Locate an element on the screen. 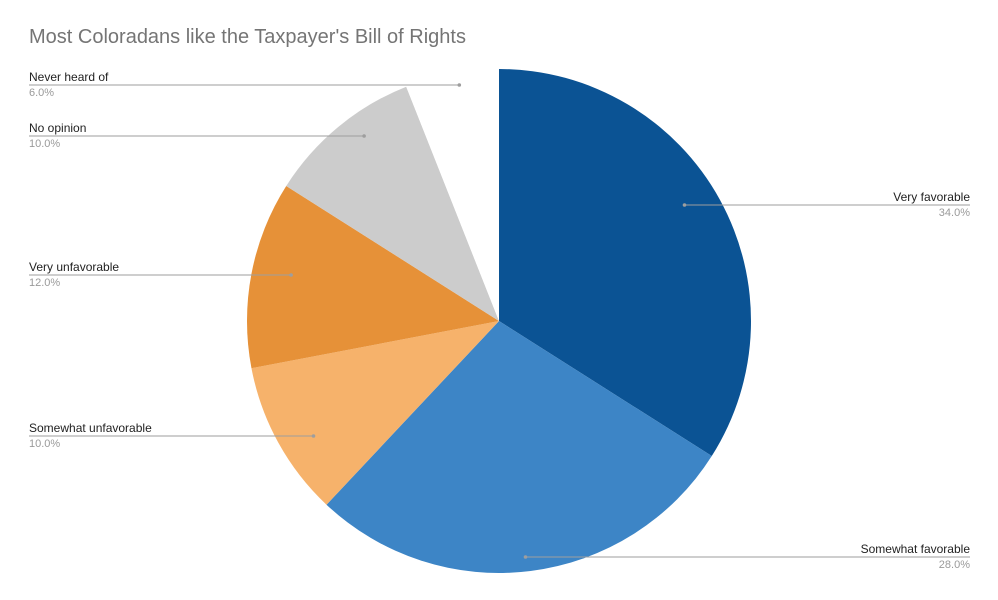 This screenshot has width=998, height=600. slice-label-somewhat-unfavorable: Somewhat unfavorable is located at coordinates (90, 428).